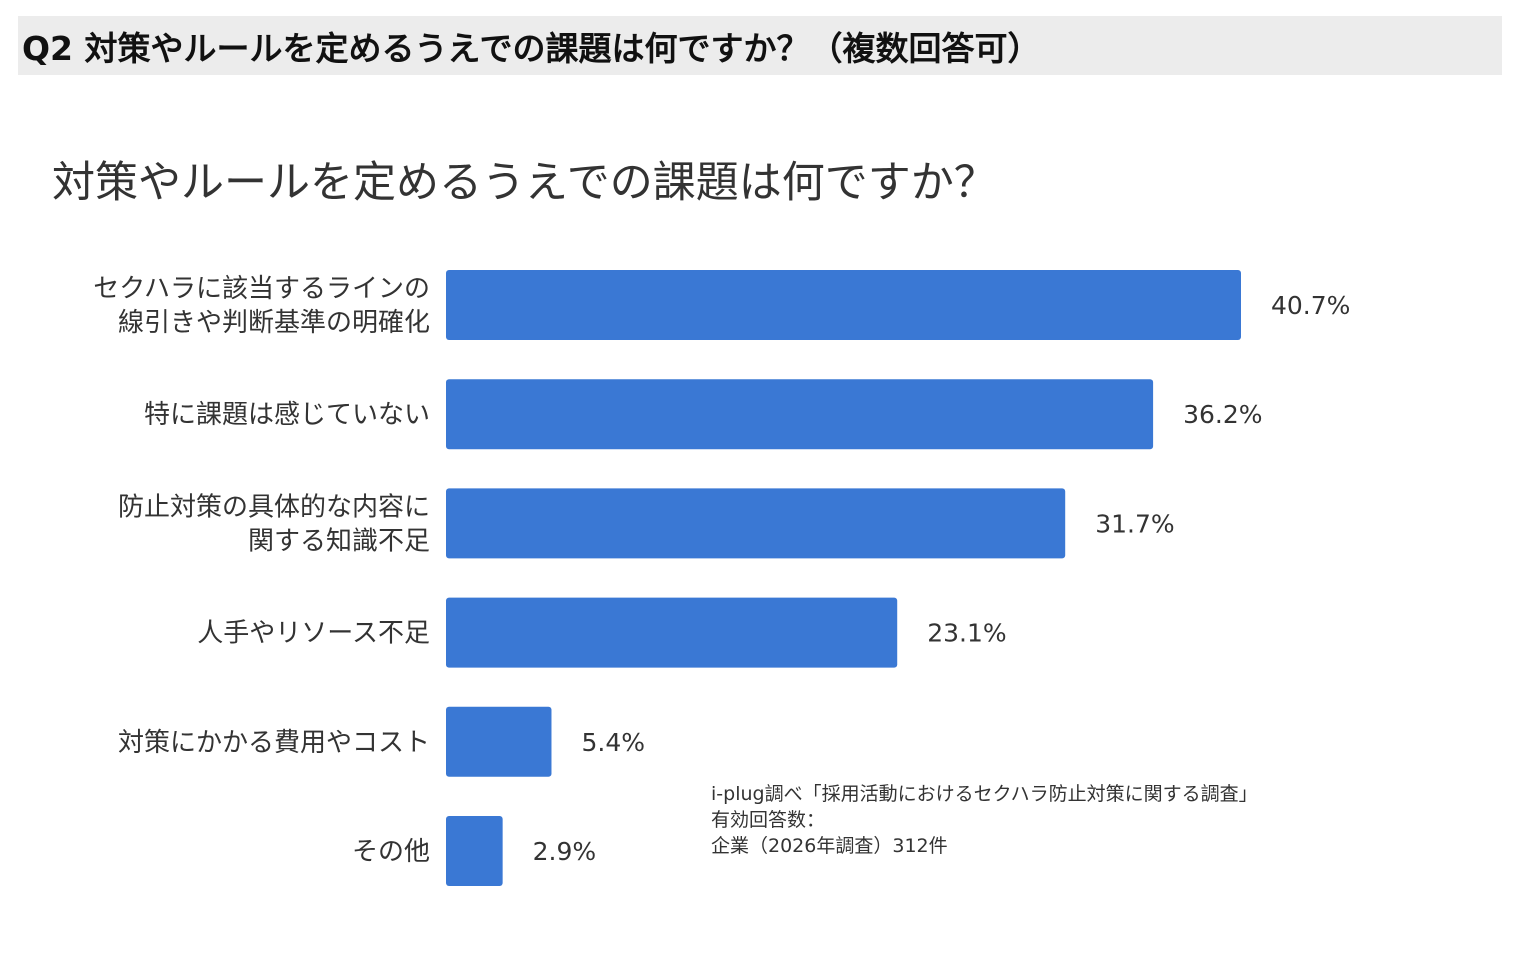 Image resolution: width=1518 pixels, height=968 pixels. Describe the element at coordinates (391, 852) in the screenshot. I see `category-label: その他` at that location.